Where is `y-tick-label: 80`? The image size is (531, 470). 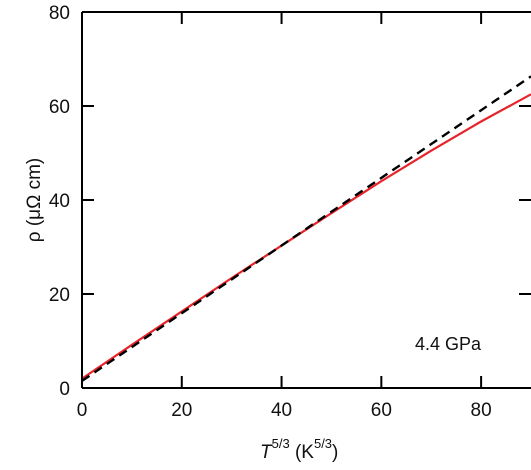 y-tick-label: 80 is located at coordinates (59, 13).